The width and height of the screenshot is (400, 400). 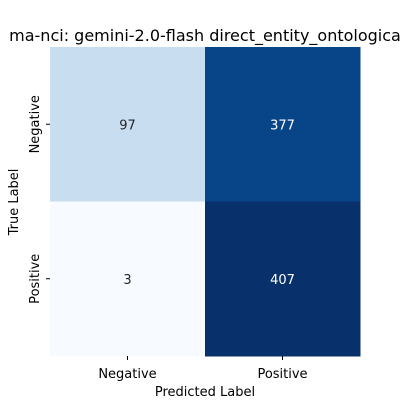 What do you see at coordinates (205, 392) in the screenshot?
I see `x-axis-label: Predicted Label` at bounding box center [205, 392].